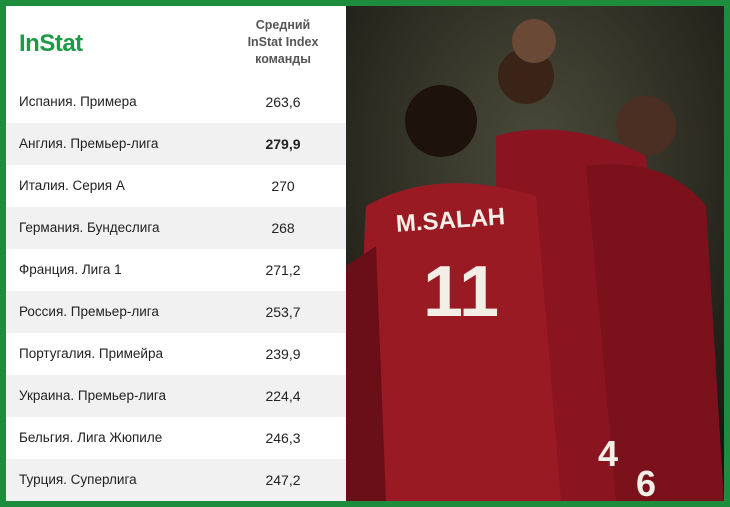 This screenshot has width=730, height=507. What do you see at coordinates (461, 292) in the screenshot?
I see `jersey-number: 11` at bounding box center [461, 292].